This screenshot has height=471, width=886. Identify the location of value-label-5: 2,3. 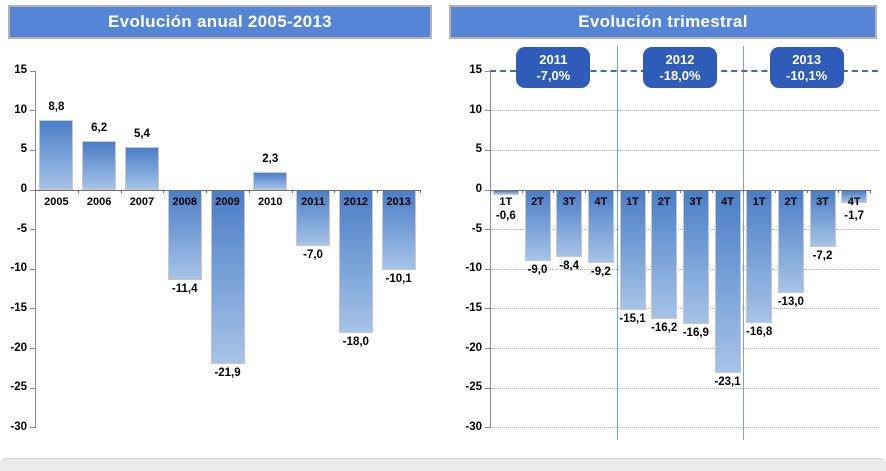
(270, 158).